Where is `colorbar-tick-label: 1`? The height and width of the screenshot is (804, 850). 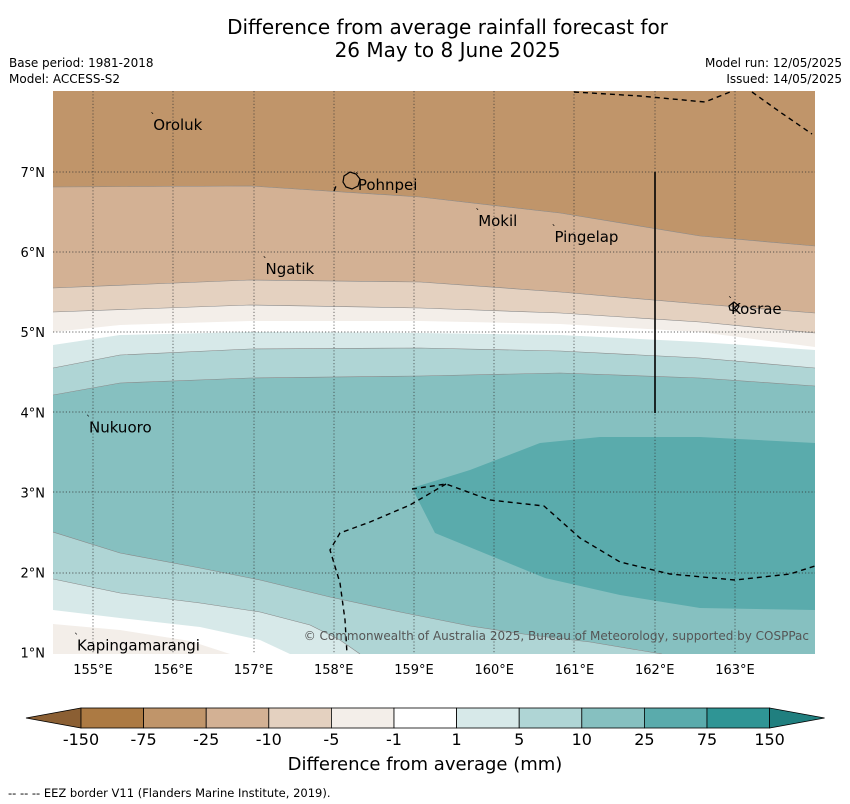 colorbar-tick-label: 1 is located at coordinates (457, 739).